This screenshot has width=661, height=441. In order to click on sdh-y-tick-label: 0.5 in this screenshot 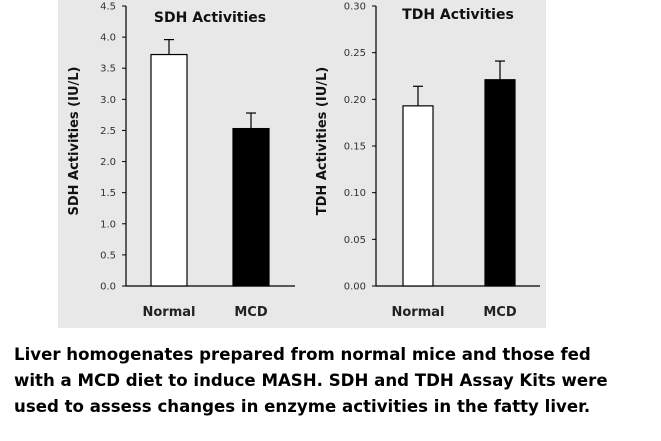, I will do `click(108, 255)`.